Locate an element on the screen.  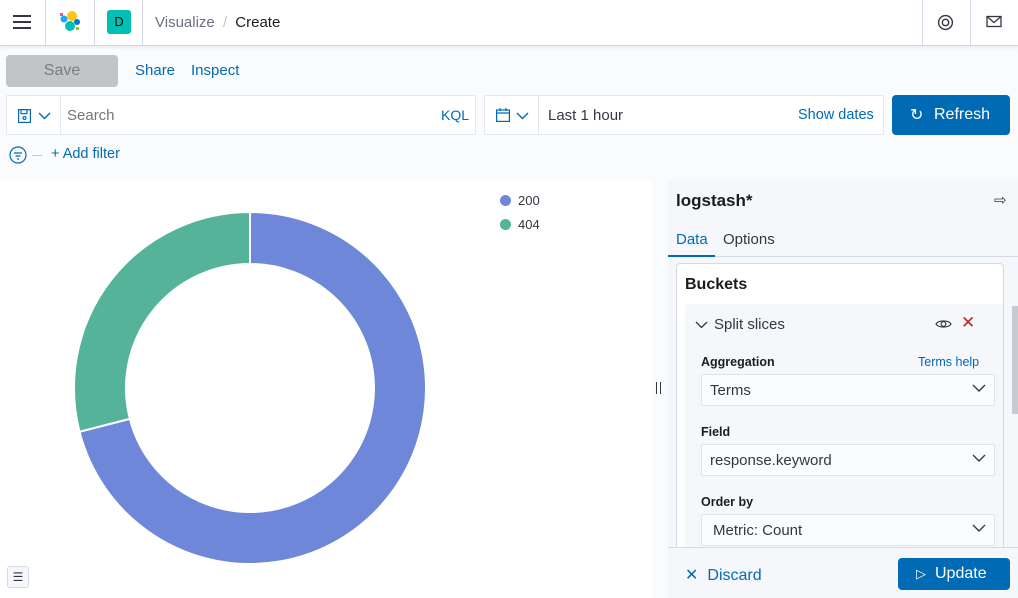
discard-button: ✕ Discard is located at coordinates (723, 575).